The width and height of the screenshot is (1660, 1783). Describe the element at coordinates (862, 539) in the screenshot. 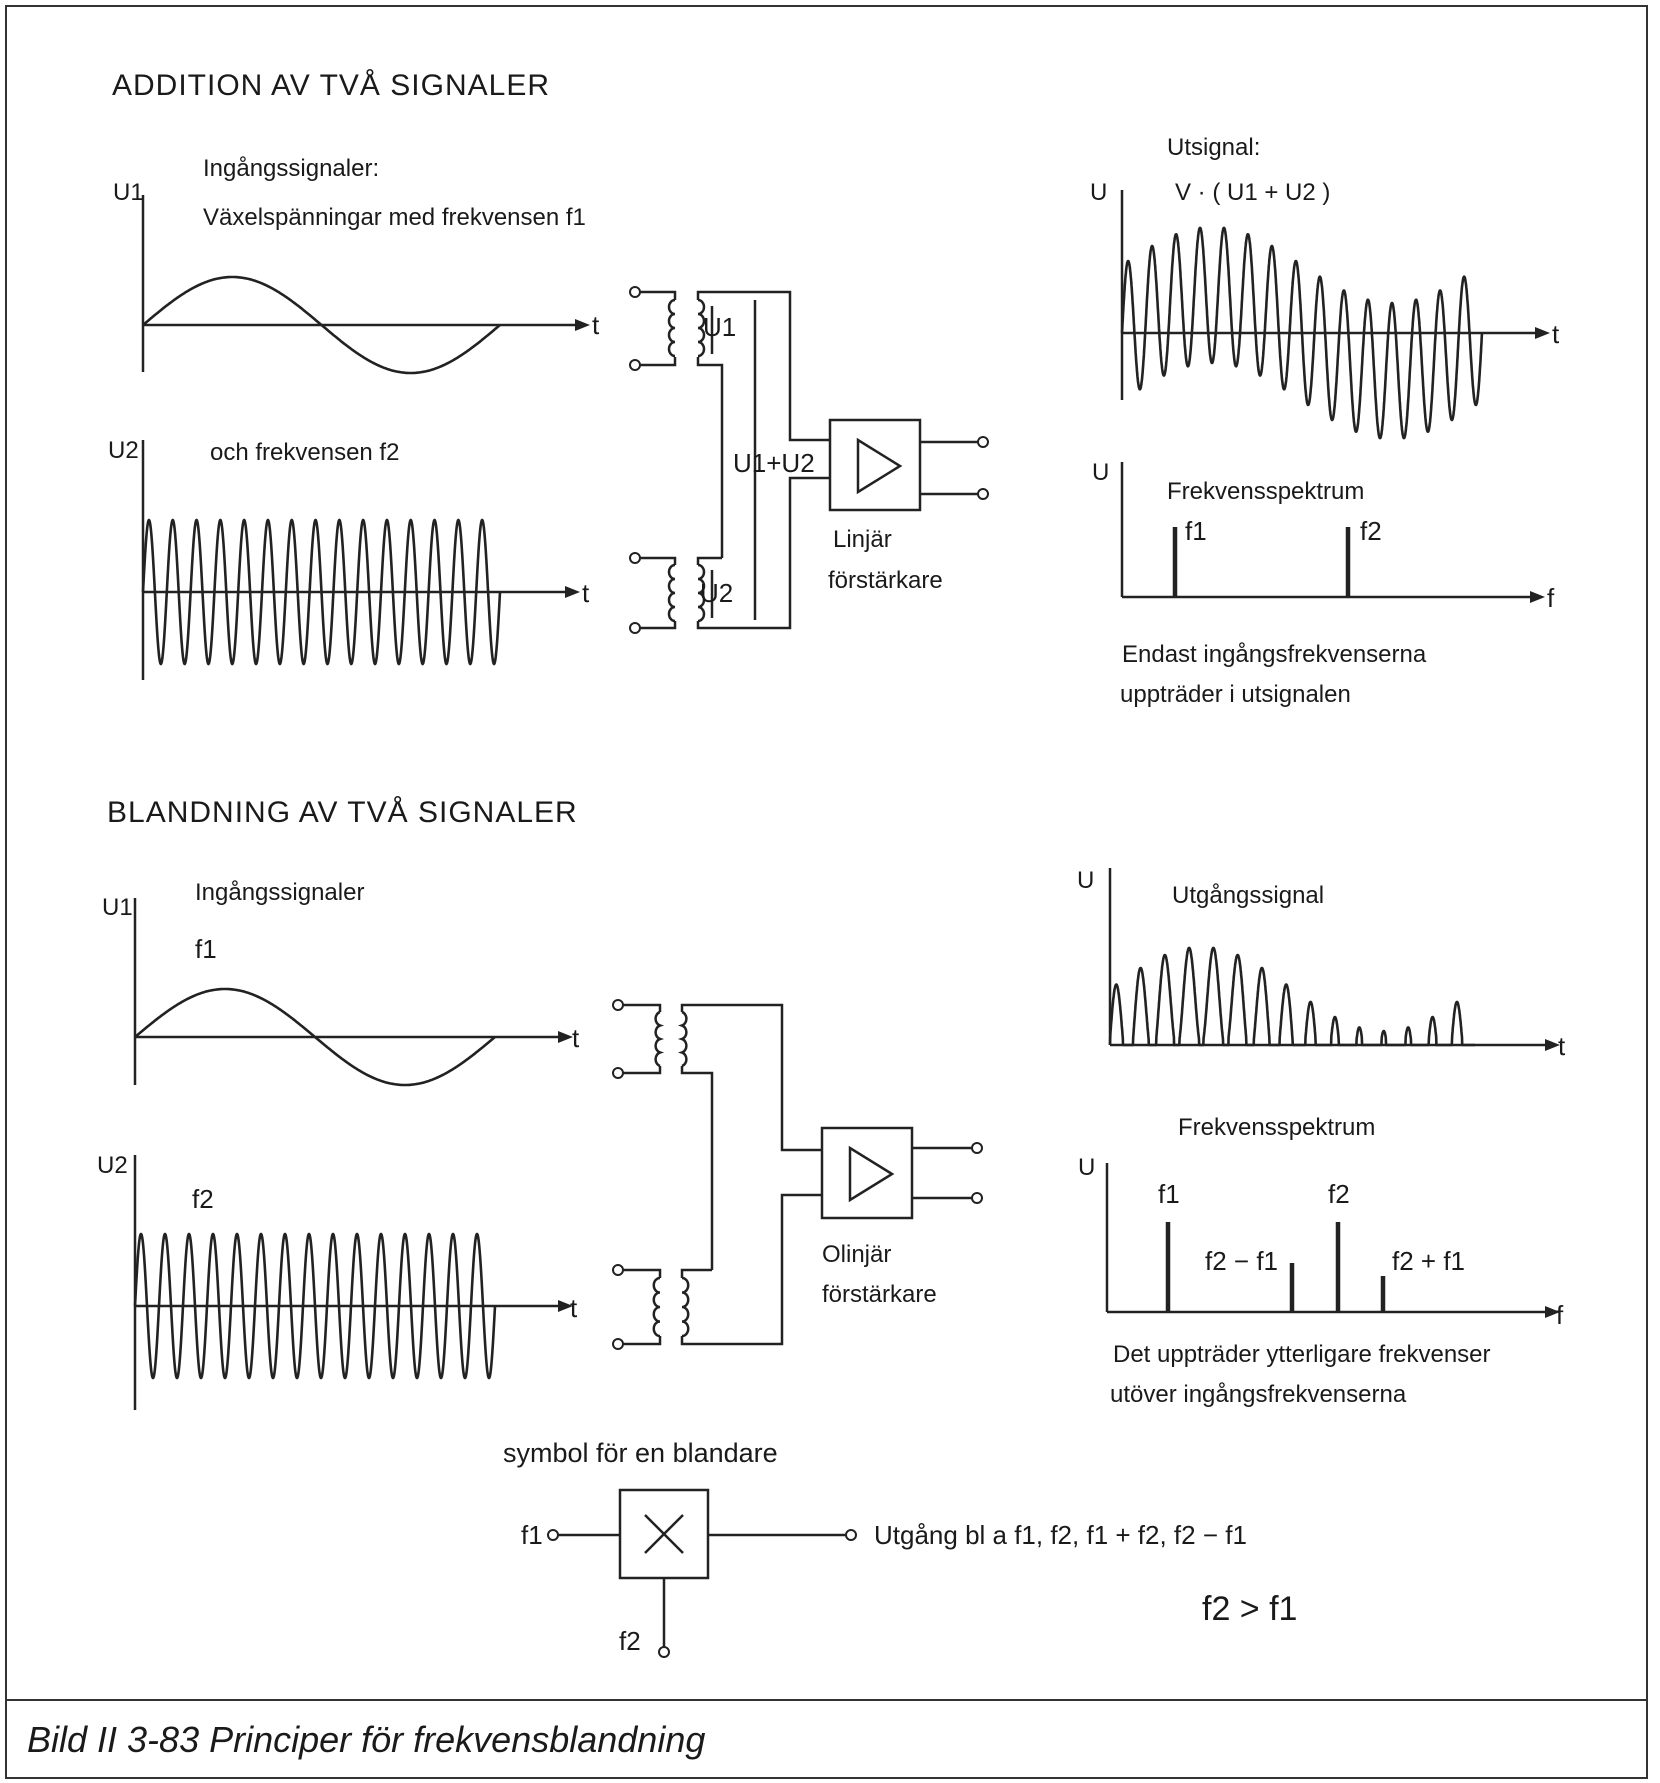

I see `amplifier-label: Linjär` at that location.